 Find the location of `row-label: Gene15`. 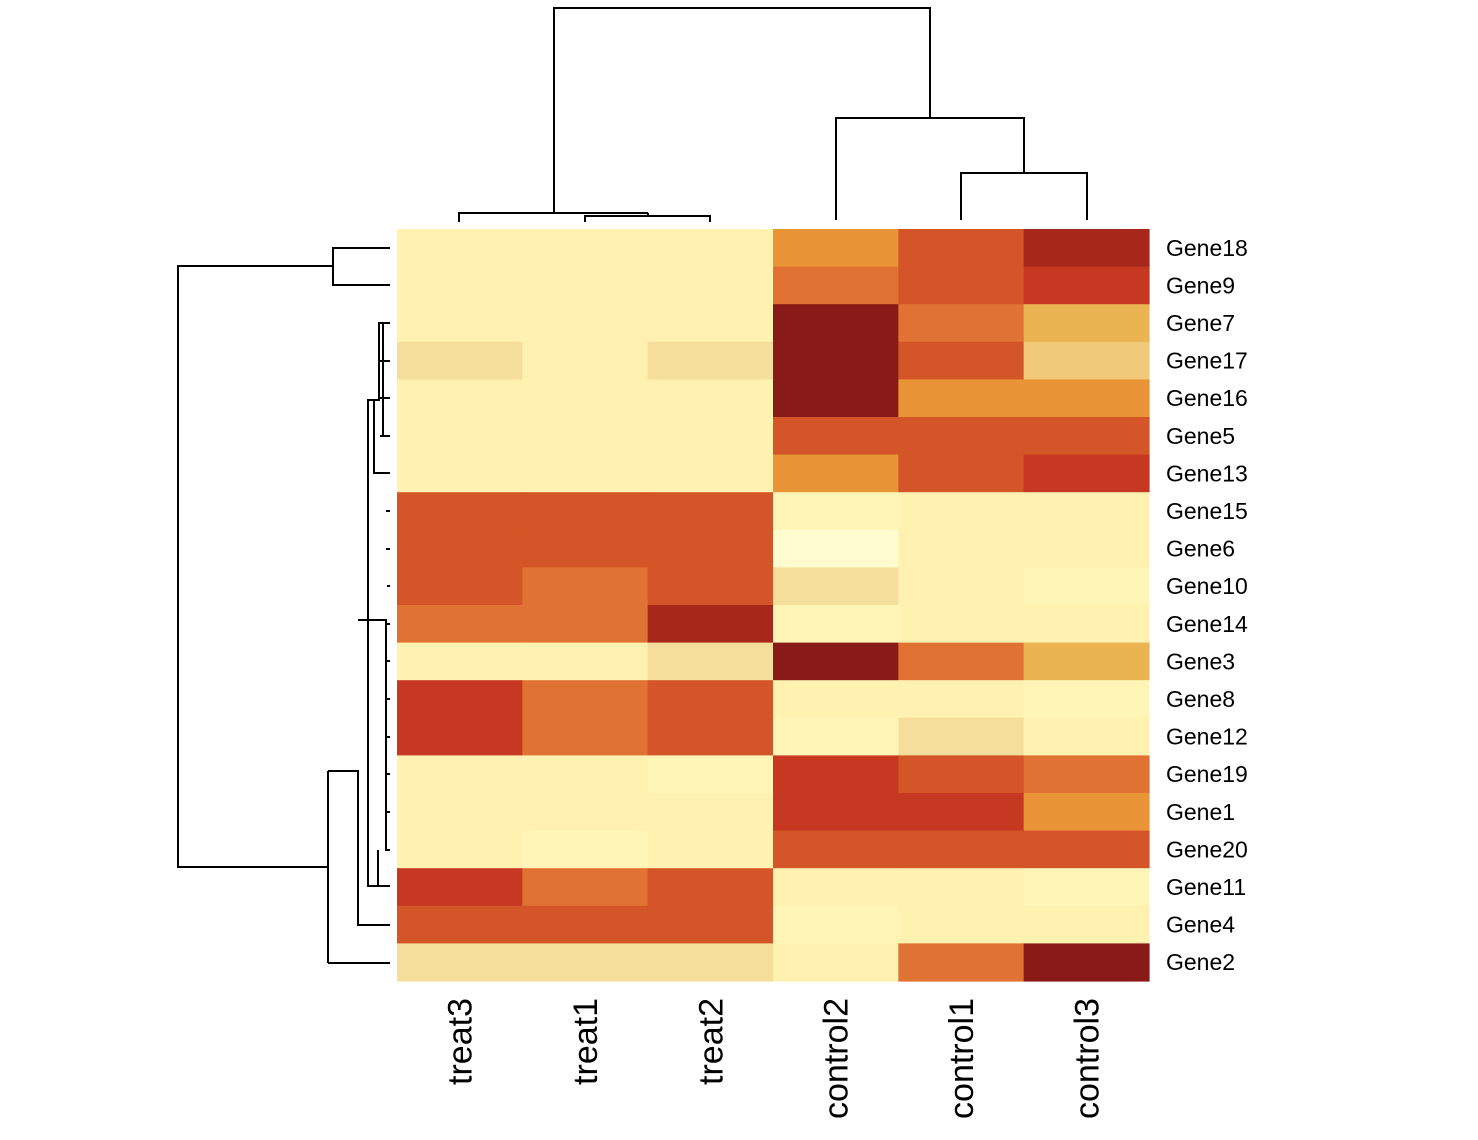

row-label: Gene15 is located at coordinates (1207, 511).